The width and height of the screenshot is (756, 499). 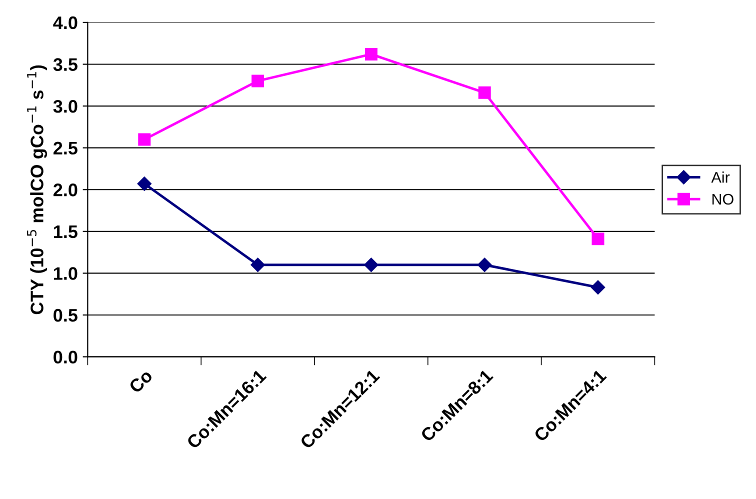 What do you see at coordinates (66, 273) in the screenshot?
I see `y-tick-label: 1.0` at bounding box center [66, 273].